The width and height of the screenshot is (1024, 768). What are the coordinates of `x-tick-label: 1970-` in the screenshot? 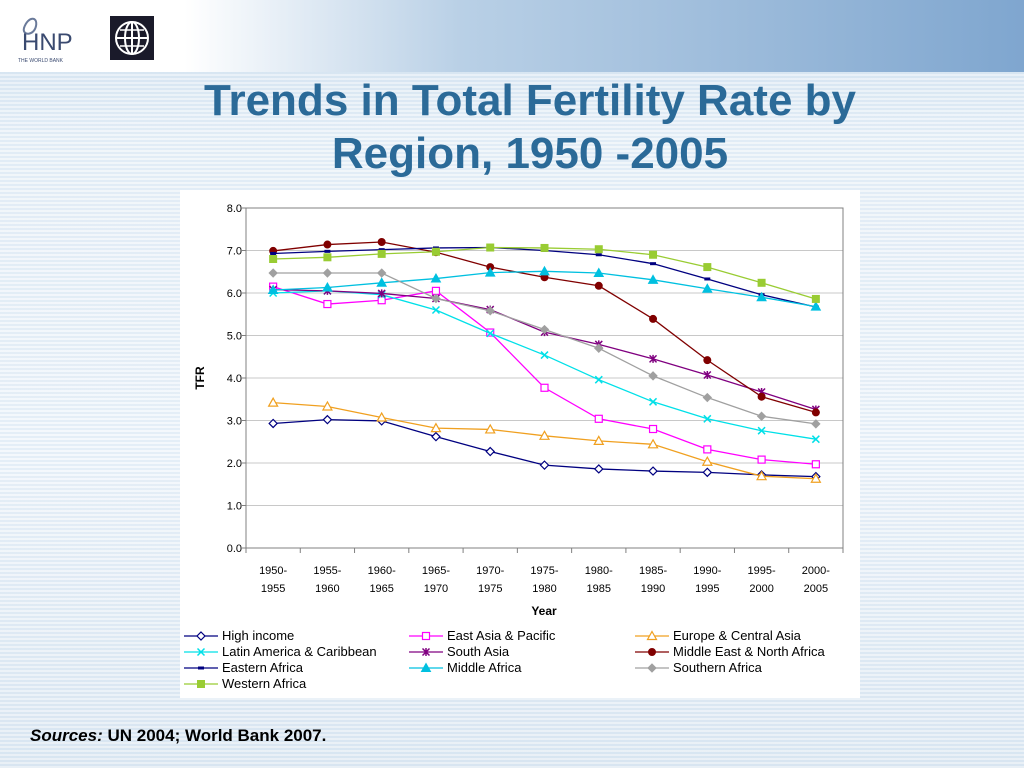 It's located at (490, 571).